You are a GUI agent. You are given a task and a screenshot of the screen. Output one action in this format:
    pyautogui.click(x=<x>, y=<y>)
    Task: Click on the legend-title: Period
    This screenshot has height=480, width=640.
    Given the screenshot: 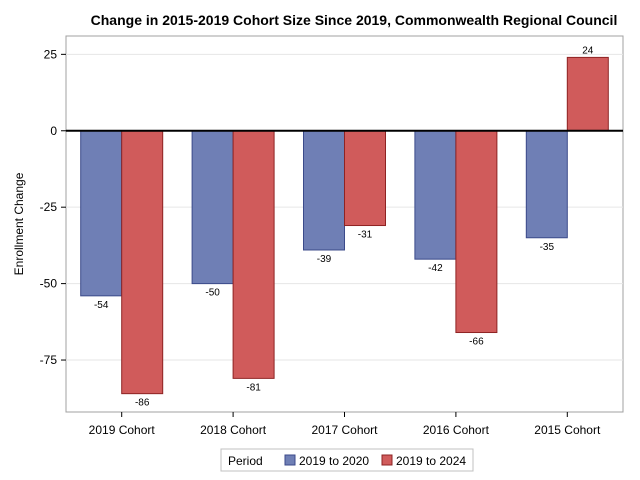 What is the action you would take?
    pyautogui.click(x=245, y=461)
    